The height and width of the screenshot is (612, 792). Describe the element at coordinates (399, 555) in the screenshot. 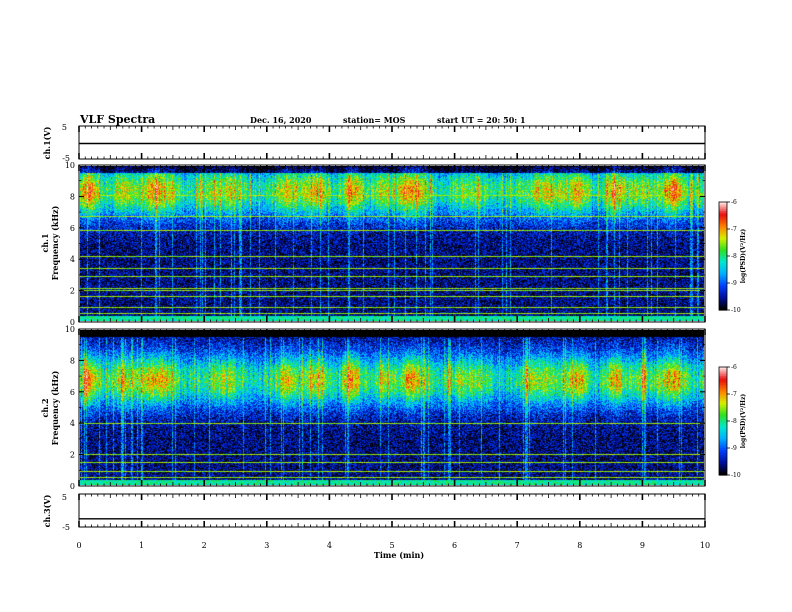

I see `x-axis-label: Time (min)` at that location.